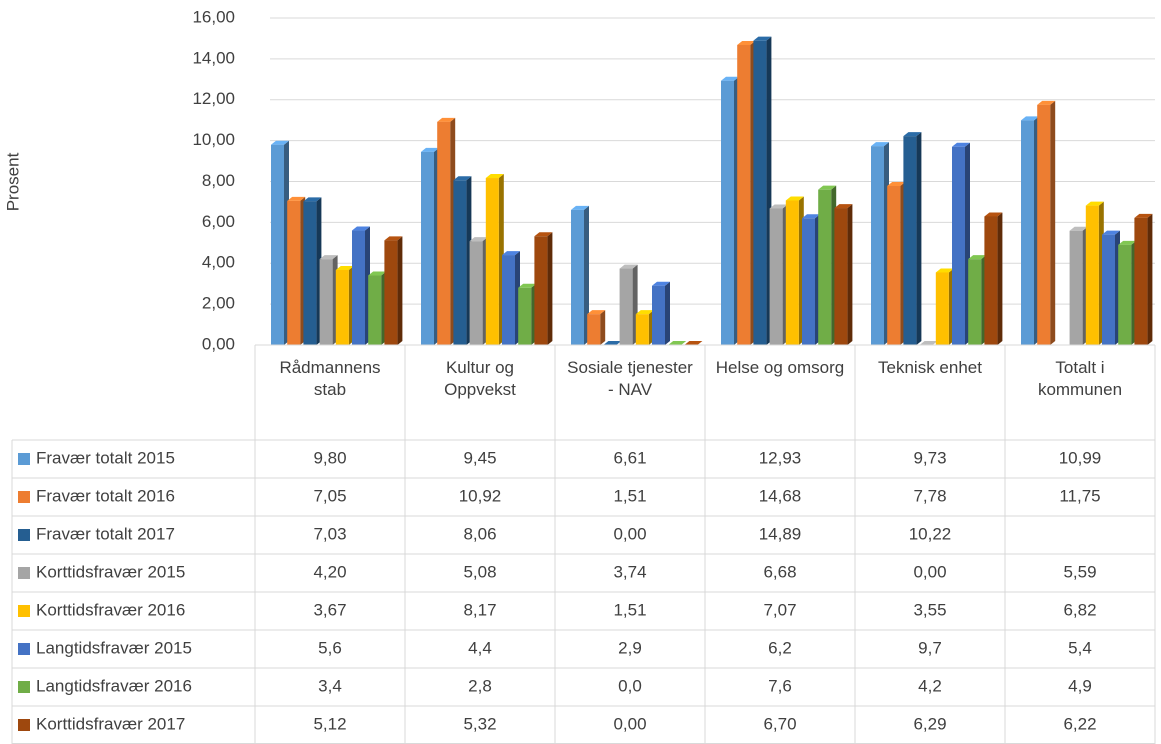  What do you see at coordinates (1079, 723) in the screenshot?
I see `table-value: 6,22` at bounding box center [1079, 723].